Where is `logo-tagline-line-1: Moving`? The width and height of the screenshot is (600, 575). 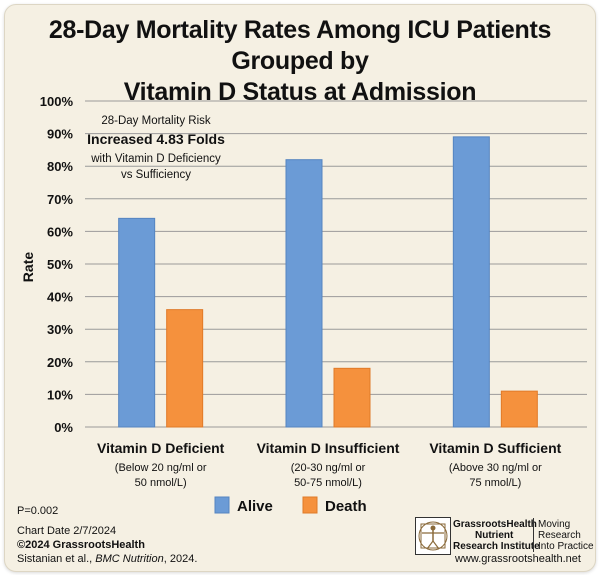
logo-tagline-line-1: Moving is located at coordinates (554, 524).